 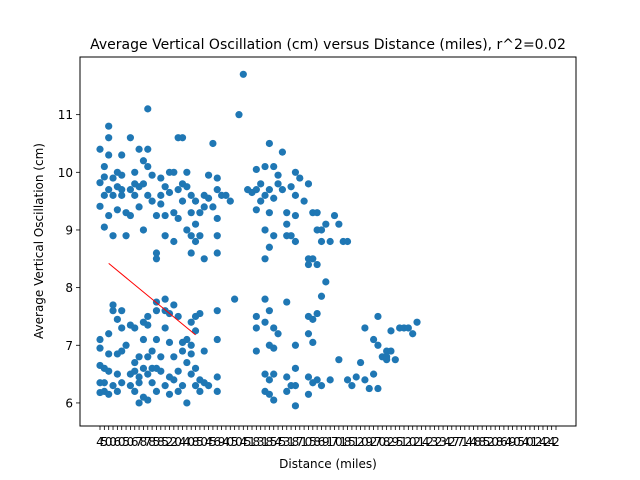 I want to click on x-tick-label: 6, so click(x=322, y=442).